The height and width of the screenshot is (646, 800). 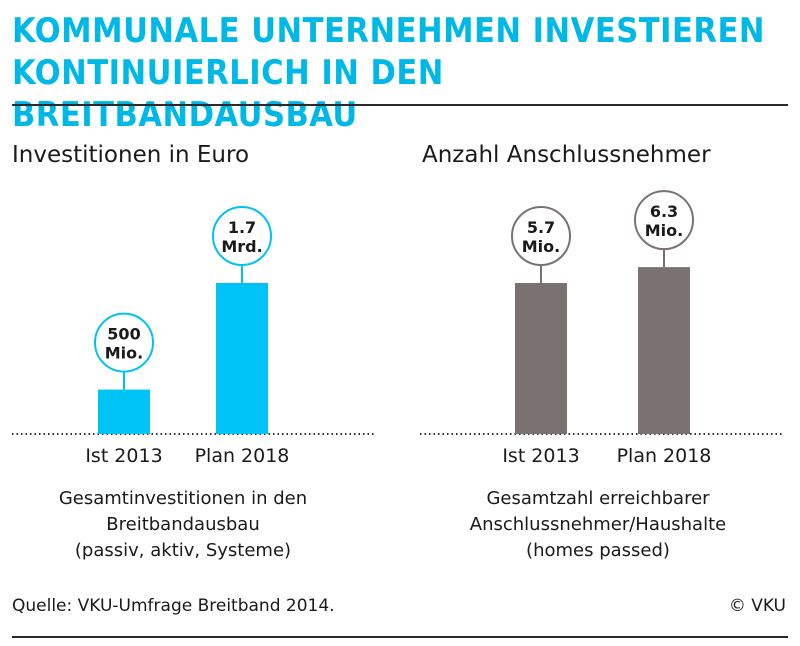 I want to click on data-label-value: 1.7, so click(x=242, y=227).